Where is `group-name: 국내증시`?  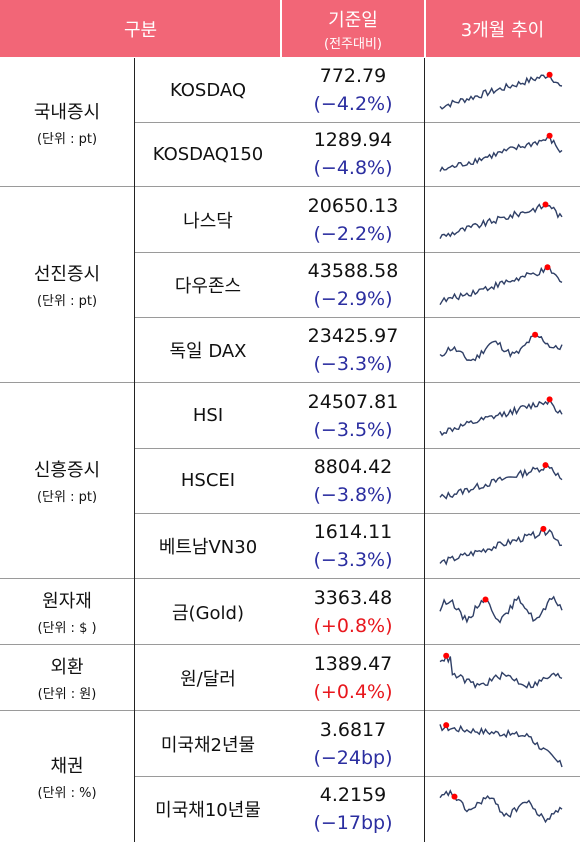
group-name: 국내증시 is located at coordinates (67, 112).